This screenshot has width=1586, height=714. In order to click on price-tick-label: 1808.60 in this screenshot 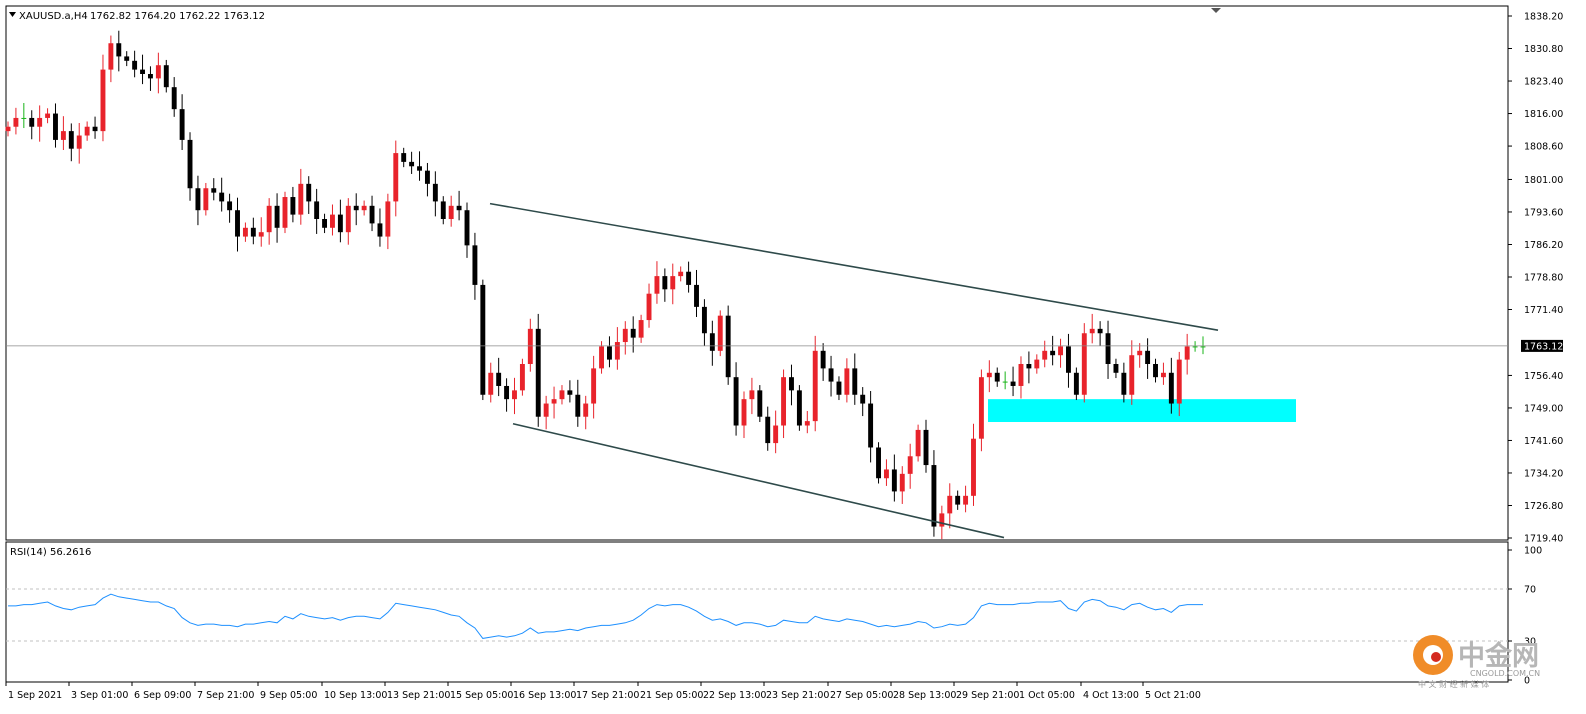, I will do `click(1543, 147)`.